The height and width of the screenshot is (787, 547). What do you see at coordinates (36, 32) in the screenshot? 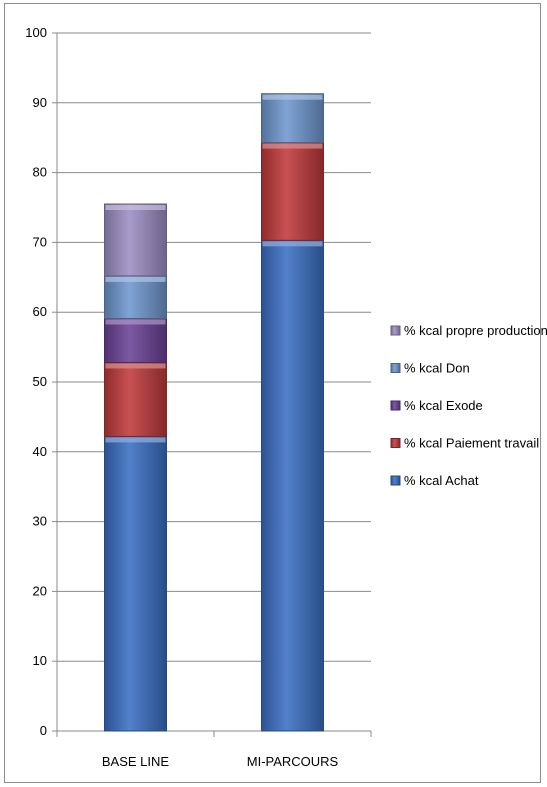
I see `y-tick-label: 100` at bounding box center [36, 32].